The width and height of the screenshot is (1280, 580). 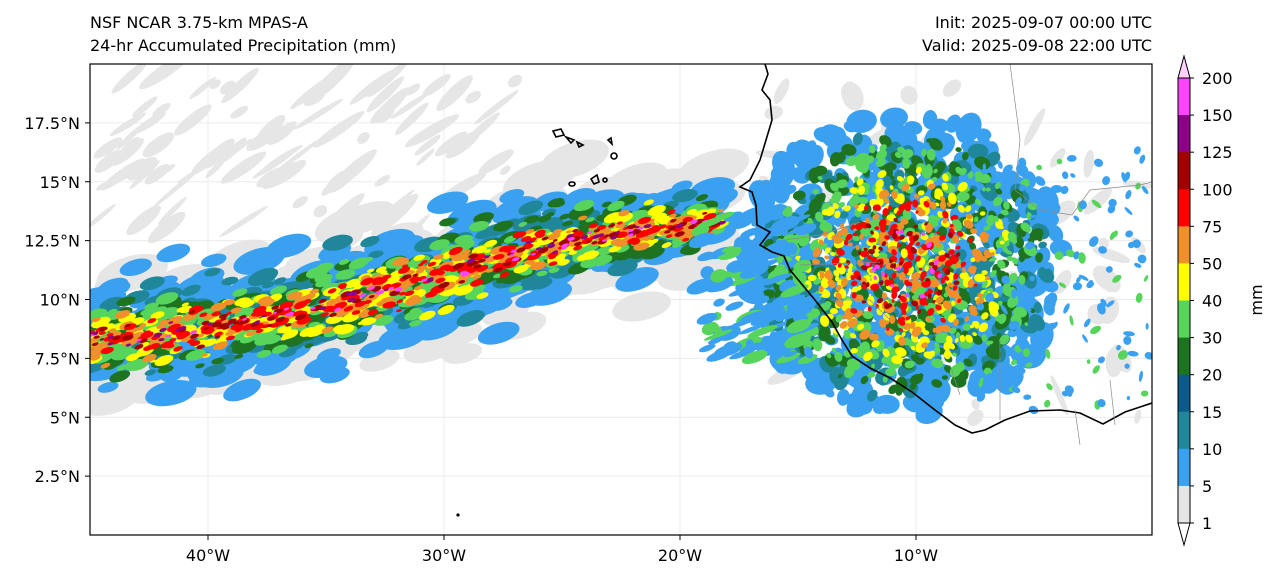 What do you see at coordinates (1212, 226) in the screenshot?
I see `colorbar-tick-label: 75` at bounding box center [1212, 226].